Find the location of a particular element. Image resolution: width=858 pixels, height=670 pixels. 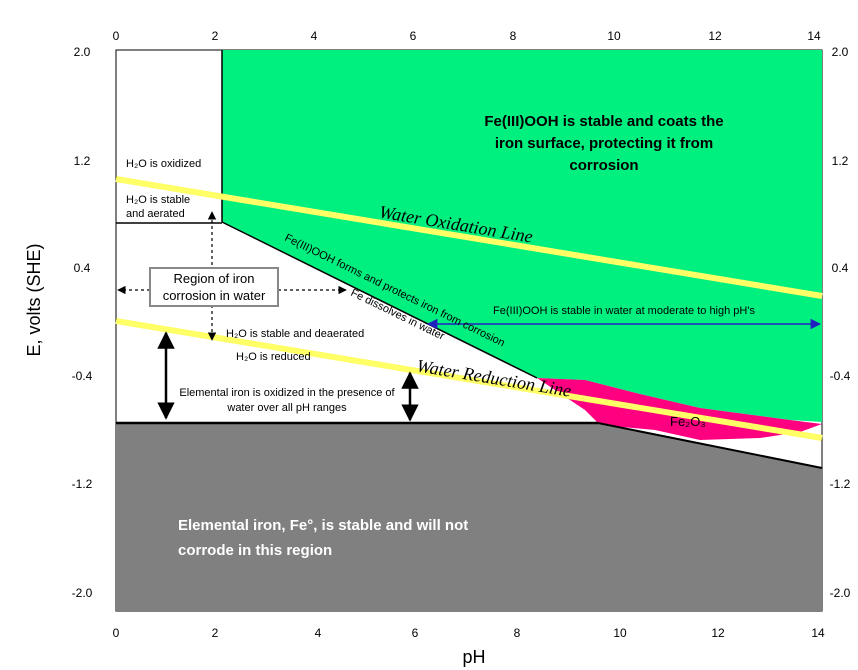

h2o-oxidized-label: H₂O is oxidized is located at coordinates (163, 164).